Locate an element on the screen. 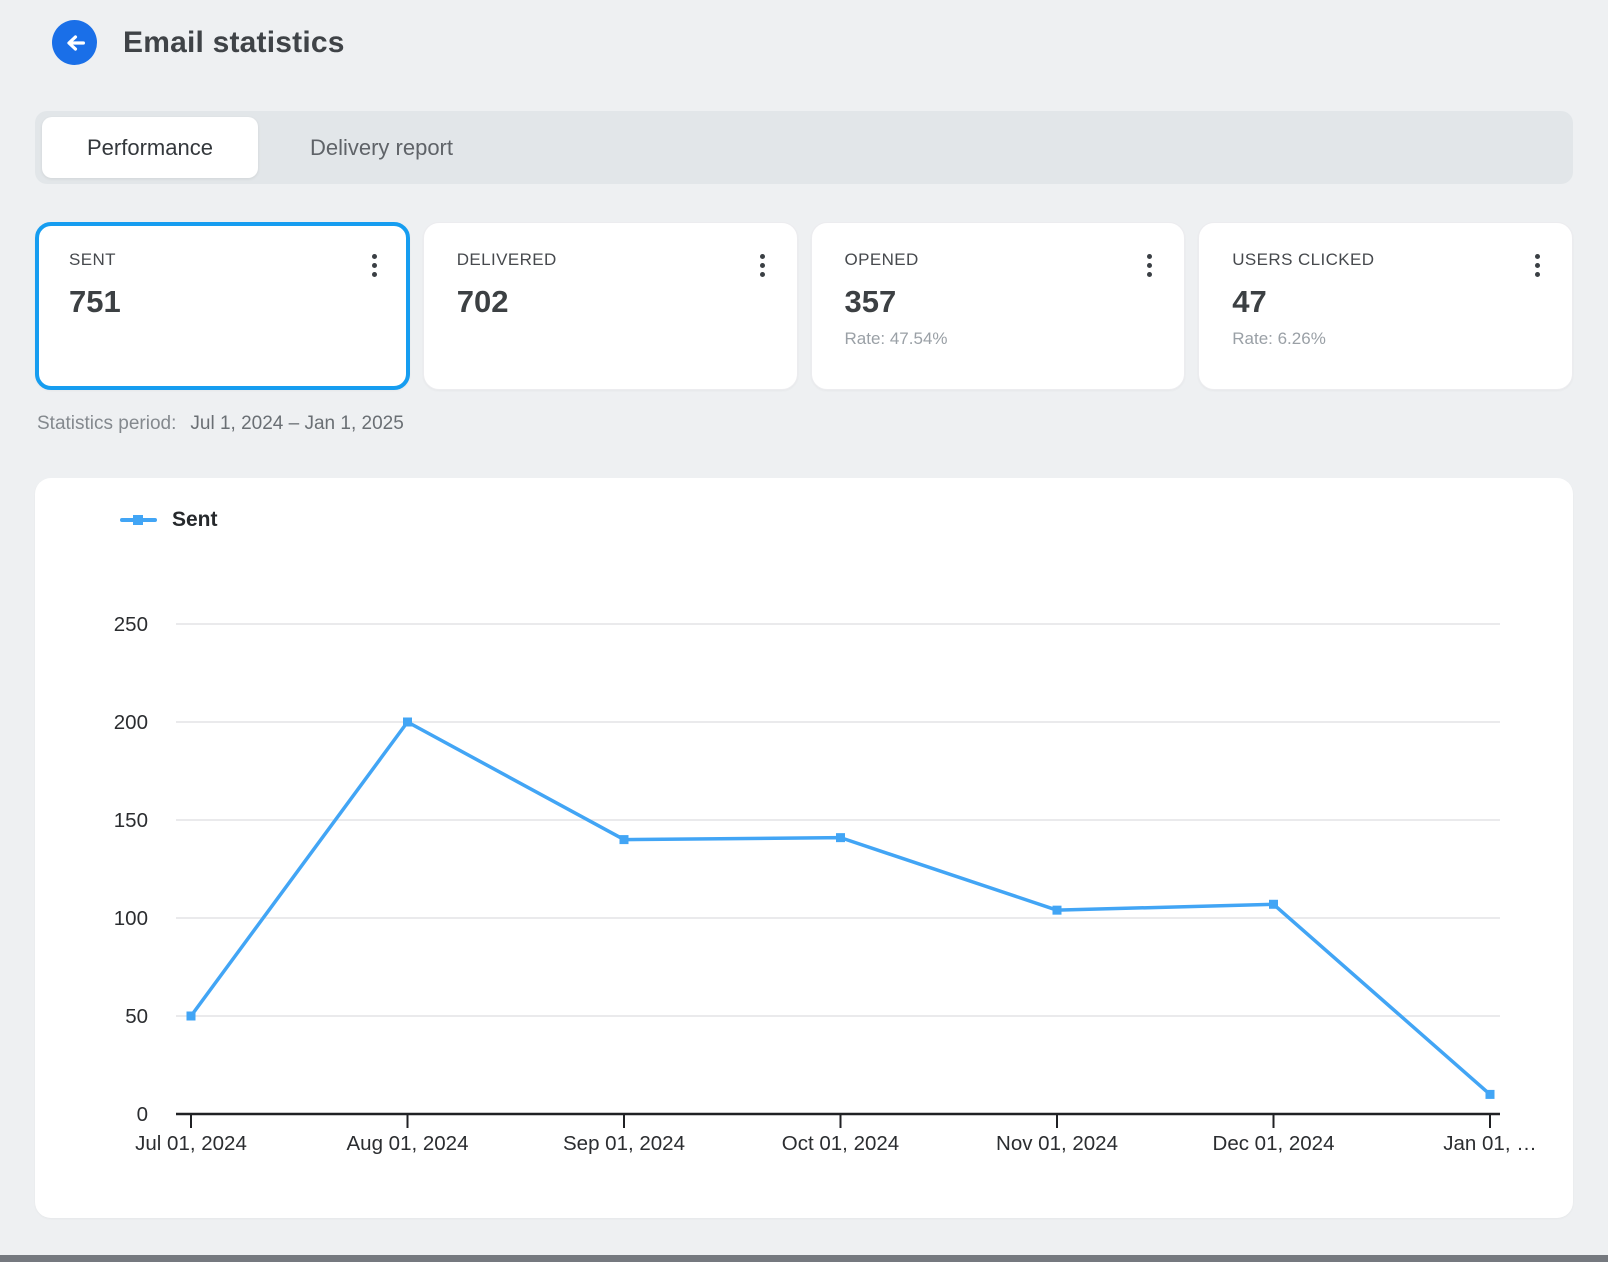 This screenshot has width=1608, height=1262. svg-text: Aug 01, 2024 is located at coordinates (408, 1143).